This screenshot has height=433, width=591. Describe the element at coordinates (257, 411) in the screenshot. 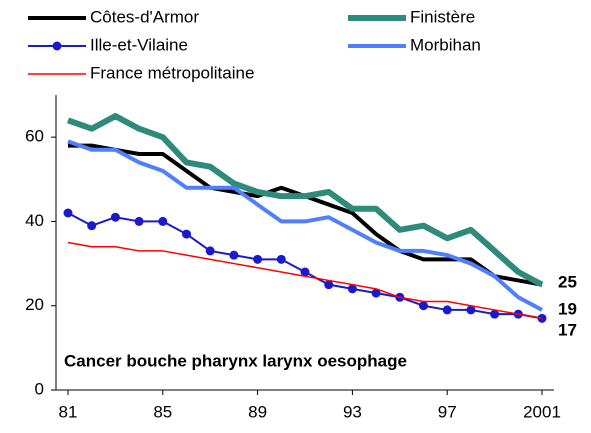

I see `x-tick-label: 89` at that location.